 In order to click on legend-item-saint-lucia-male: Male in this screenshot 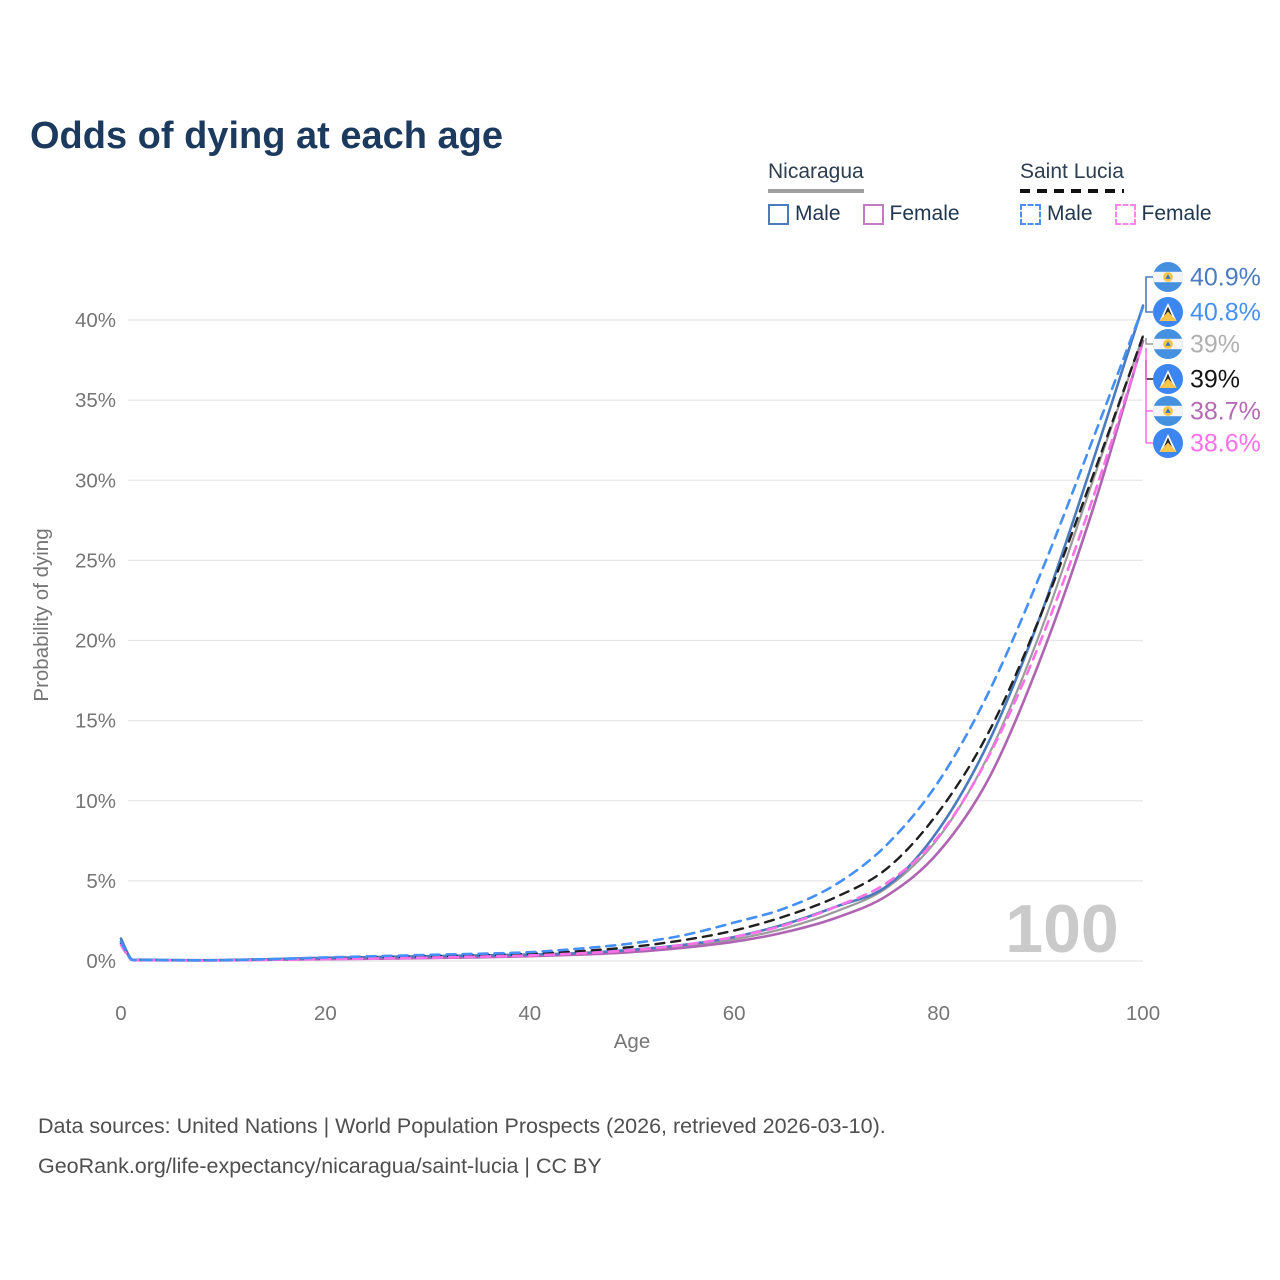, I will do `click(1056, 214)`.